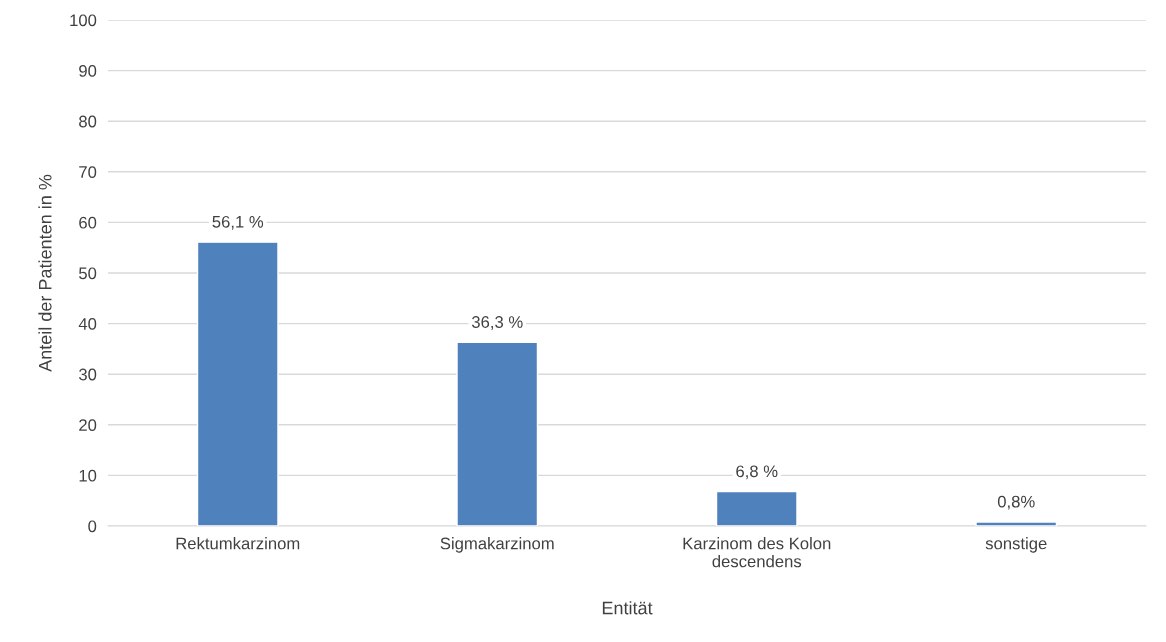  Describe the element at coordinates (1016, 502) in the screenshot. I see `data-label: 0,8%` at that location.